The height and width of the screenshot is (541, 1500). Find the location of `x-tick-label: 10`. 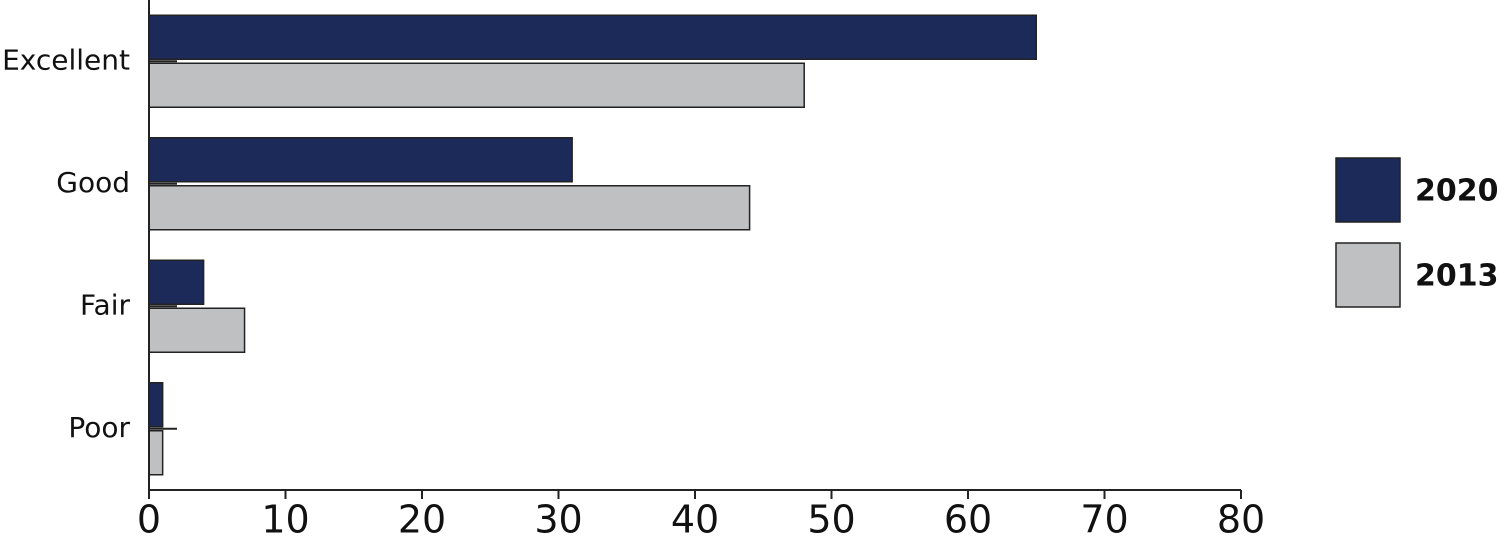

x-tick-label: 10 is located at coordinates (285, 519).